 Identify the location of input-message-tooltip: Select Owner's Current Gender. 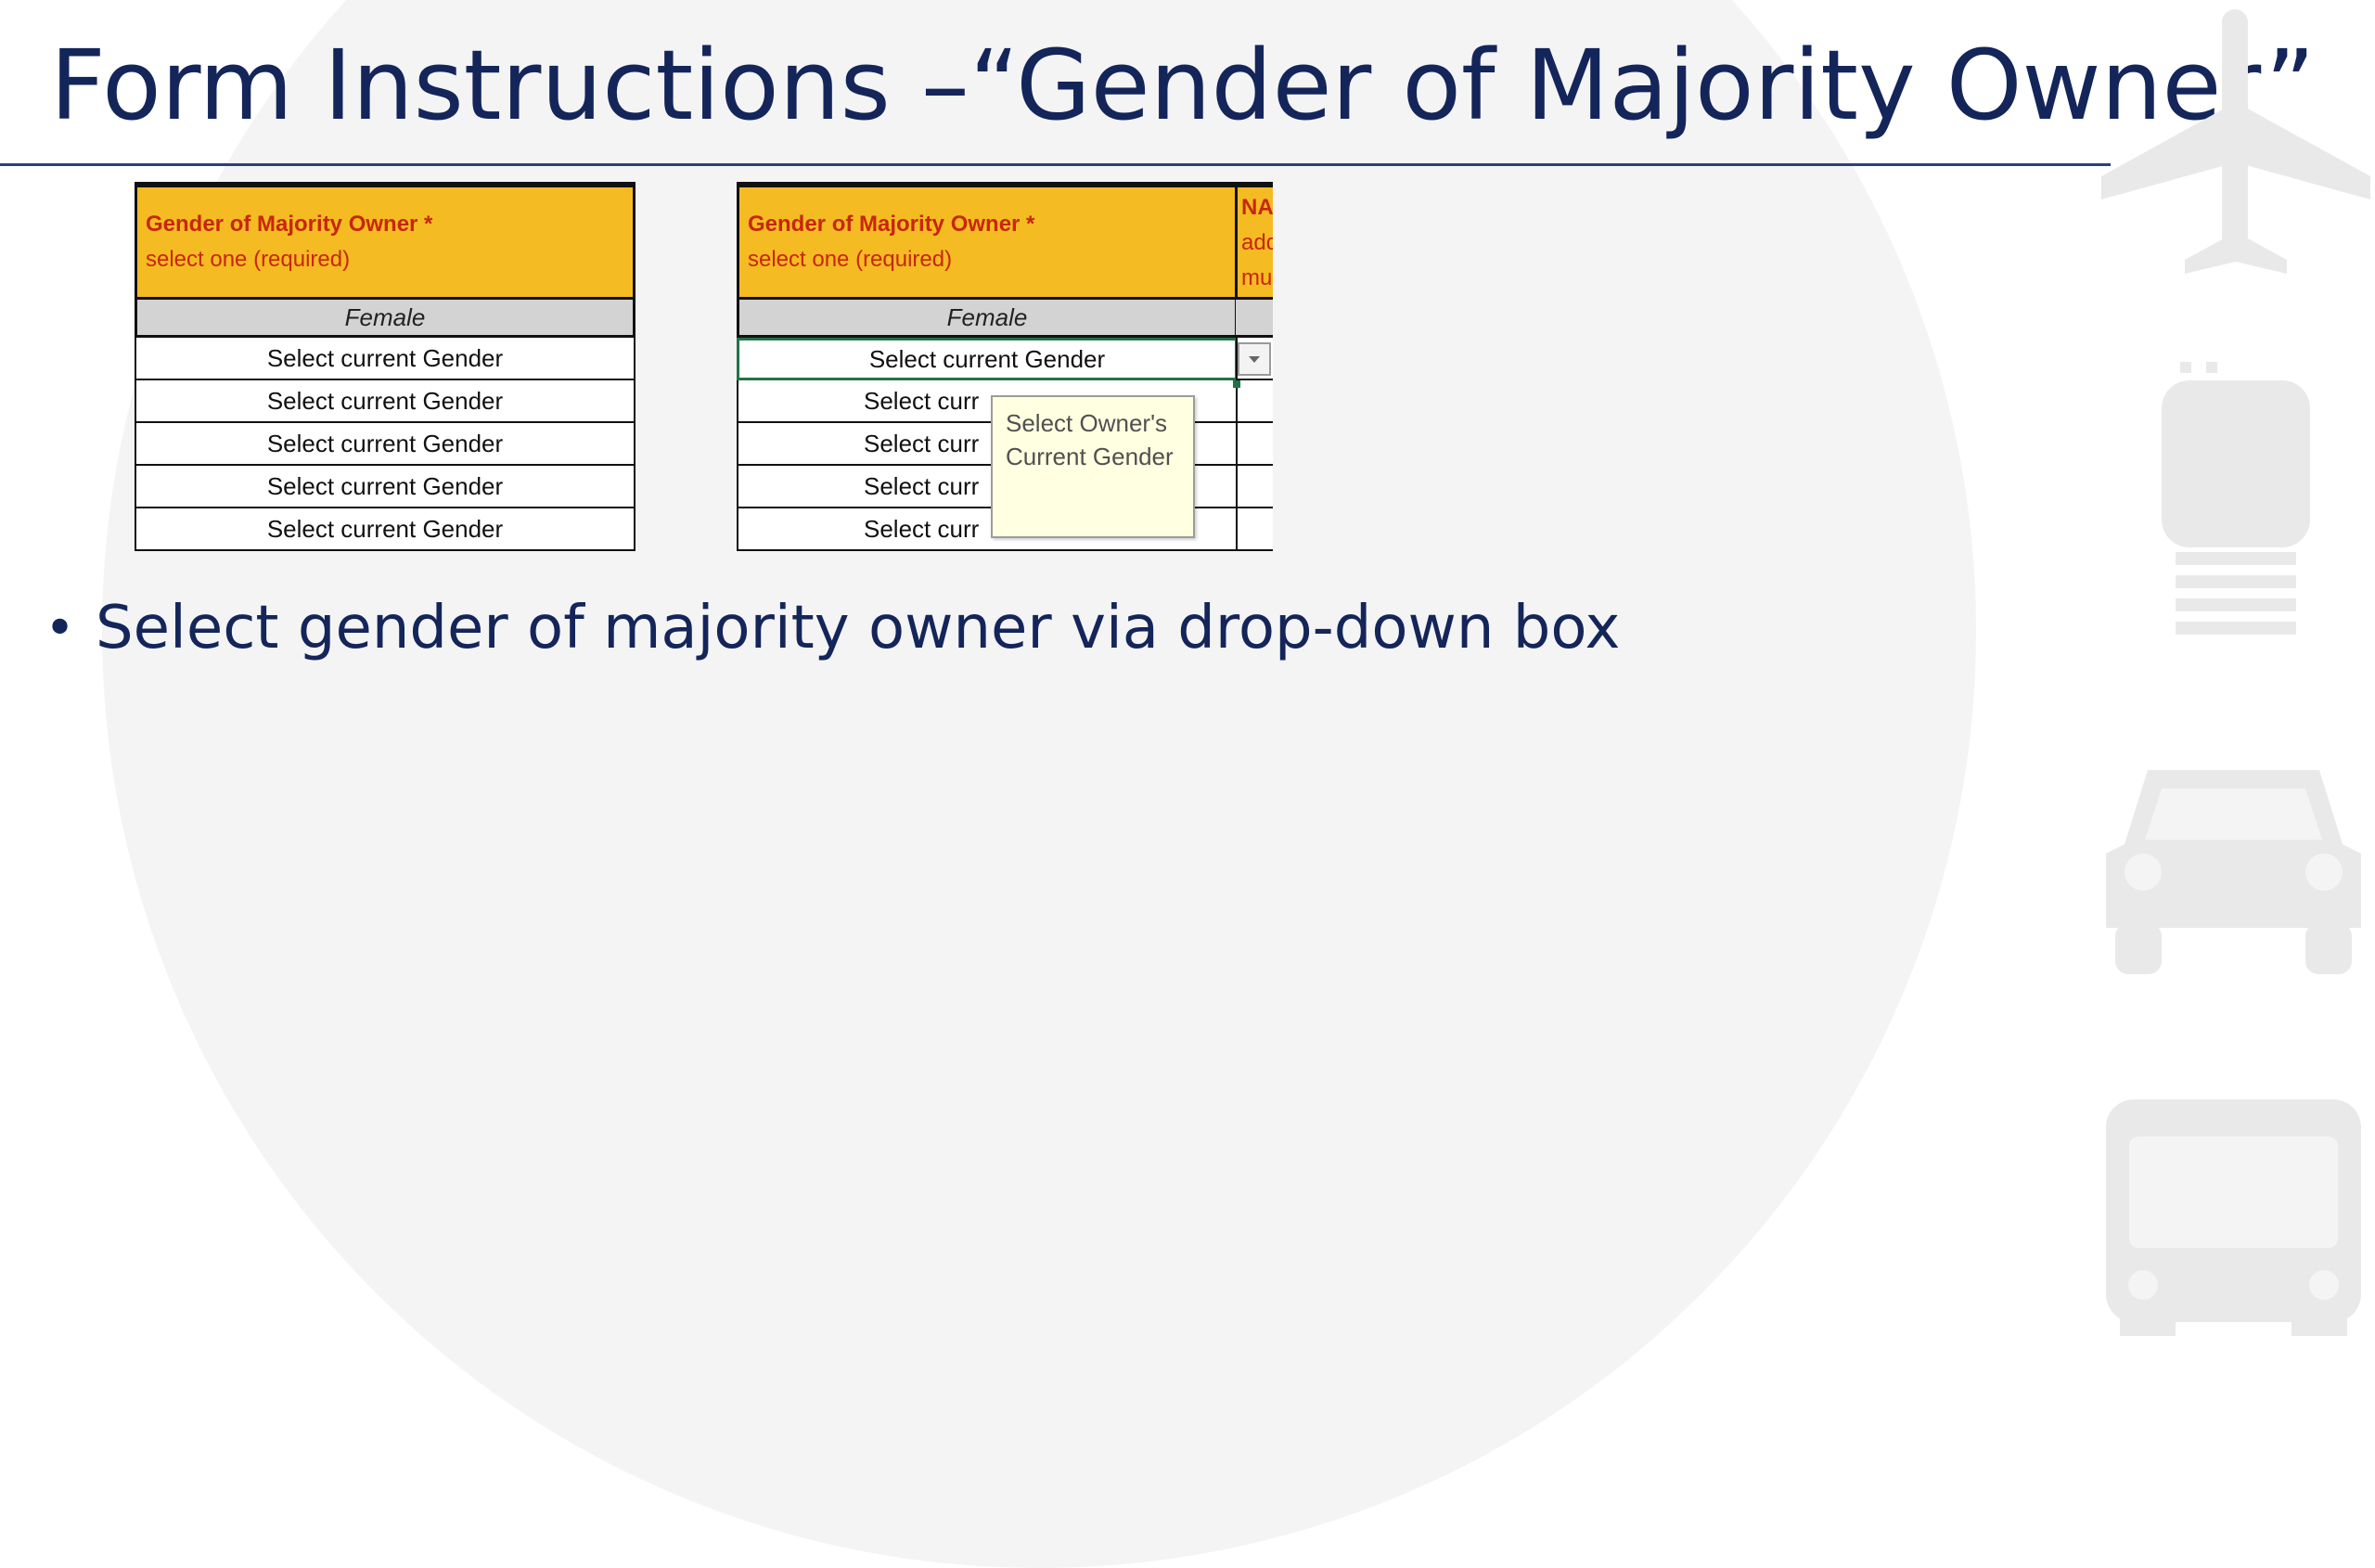
(1093, 467).